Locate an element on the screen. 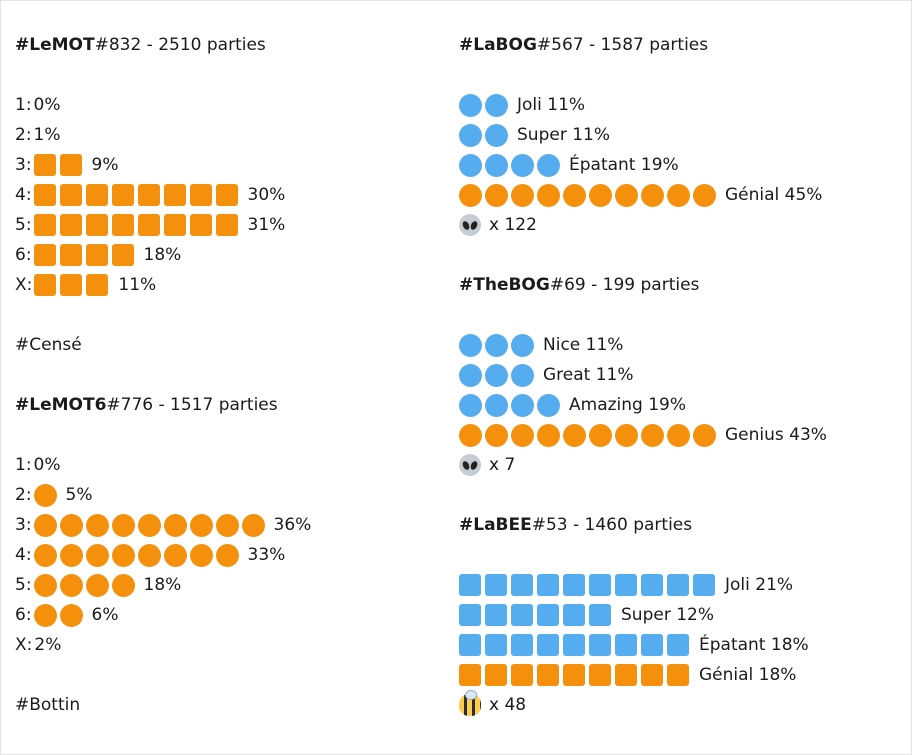 This screenshot has width=912, height=755. lemot-title: #LeMOT #832 - 2510 parties is located at coordinates (163, 45).